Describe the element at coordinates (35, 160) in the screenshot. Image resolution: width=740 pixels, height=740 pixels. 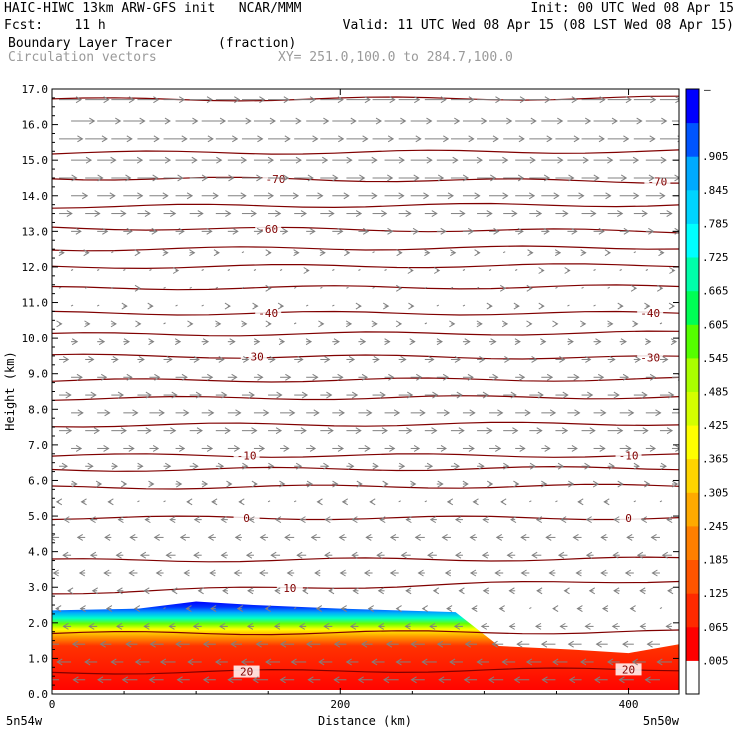
I see `y-tick-label: 15.0` at that location.